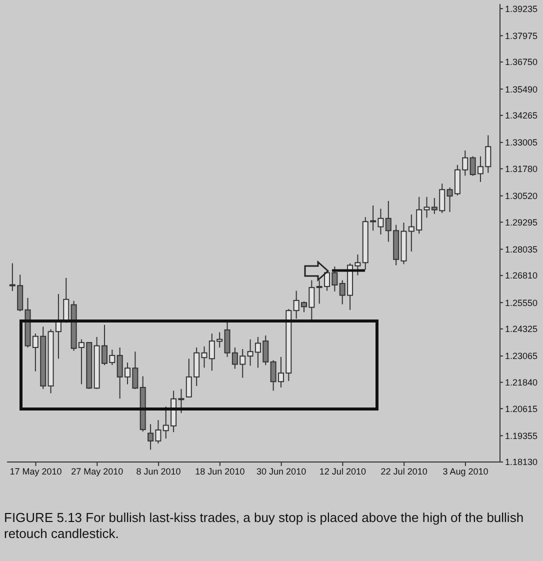 The height and width of the screenshot is (561, 543). Describe the element at coordinates (281, 471) in the screenshot. I see `x-tick-label: 30 Jun 2010` at that location.